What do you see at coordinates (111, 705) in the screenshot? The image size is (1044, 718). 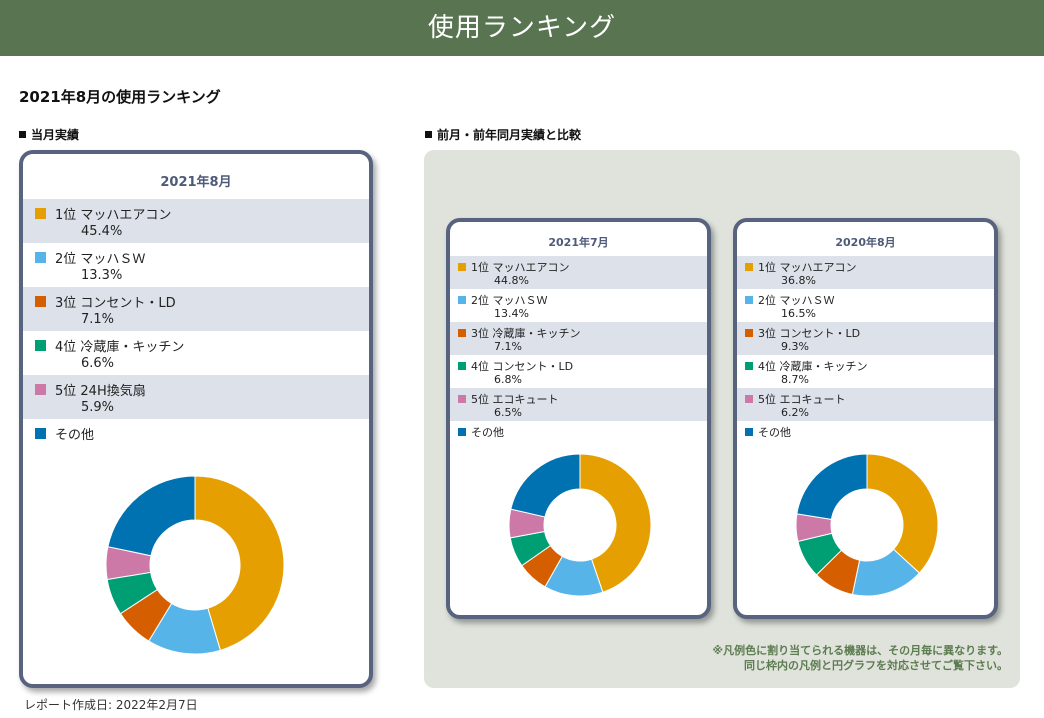 I see `report-date: レポート作成日: 2022年2月7日` at bounding box center [111, 705].